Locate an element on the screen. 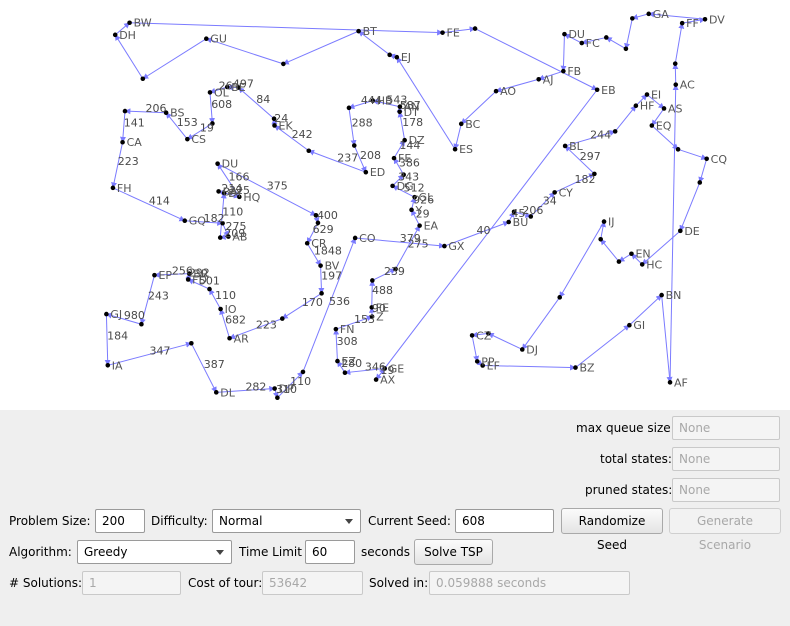  max-queue-size-field: None is located at coordinates (726, 428).